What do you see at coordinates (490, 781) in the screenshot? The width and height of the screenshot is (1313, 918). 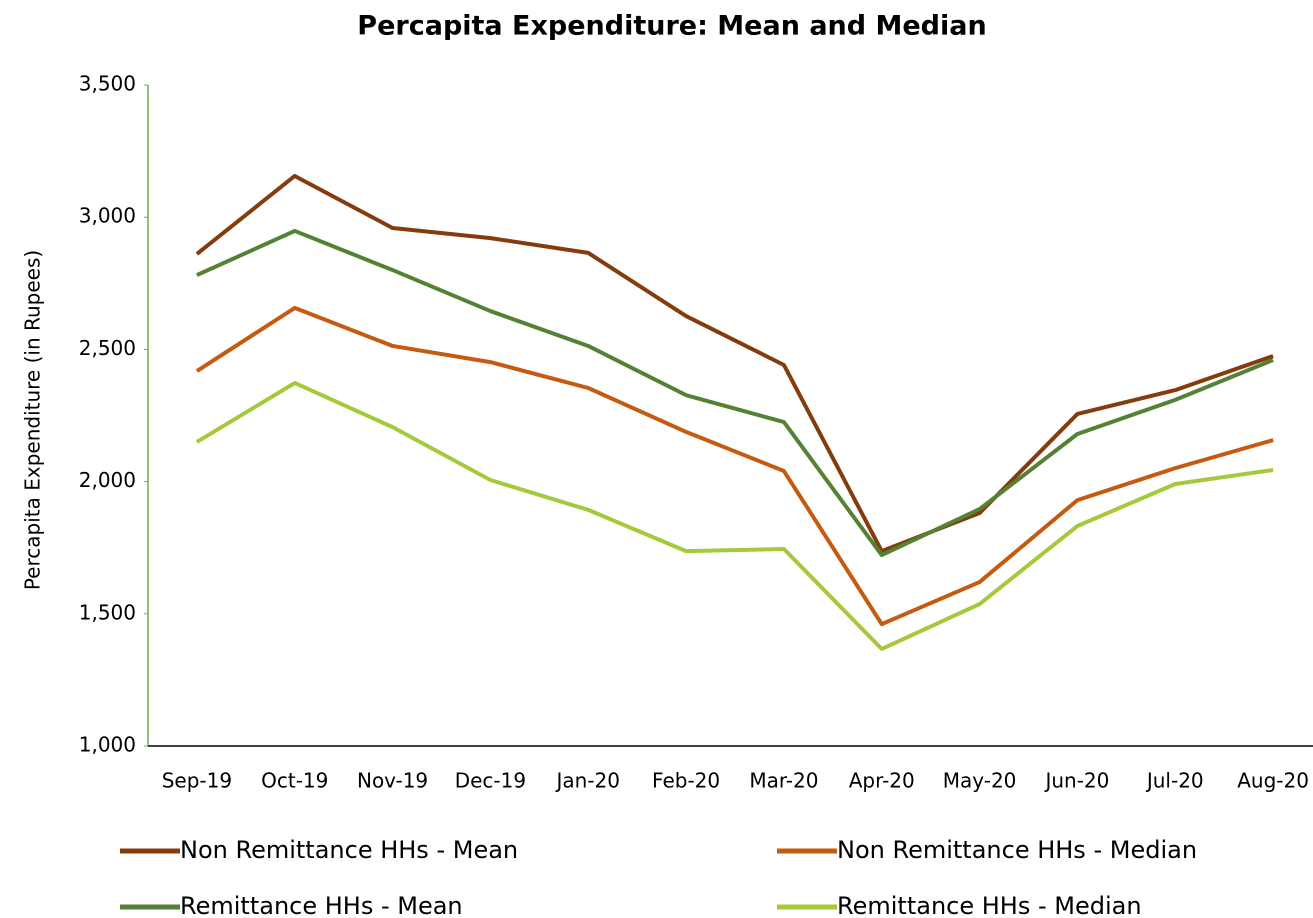 I see `x-tick-label: Dec-19` at bounding box center [490, 781].